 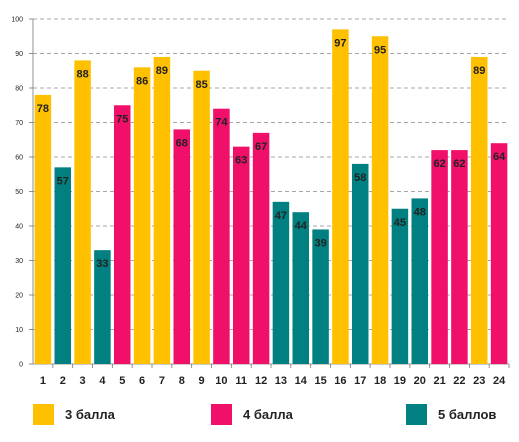 I want to click on data-label: 67, so click(x=261, y=147).